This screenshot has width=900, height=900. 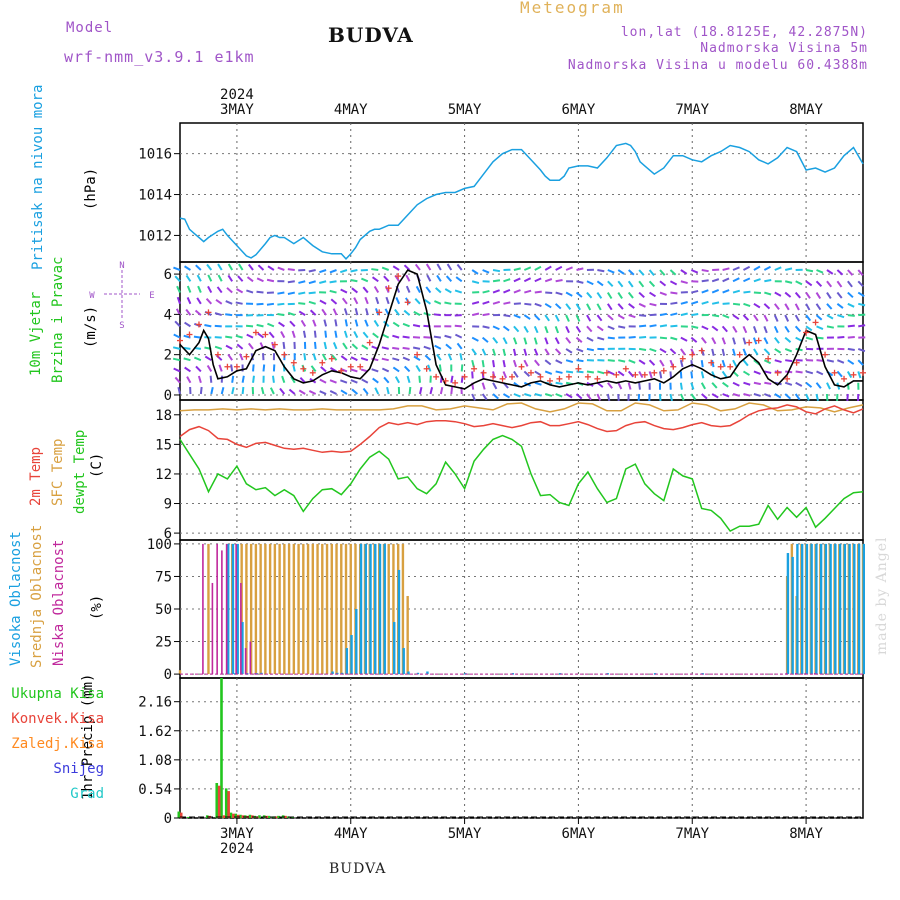 I want to click on high-cloud-ylabel: Visoka Oblacnost, so click(x=16, y=598).